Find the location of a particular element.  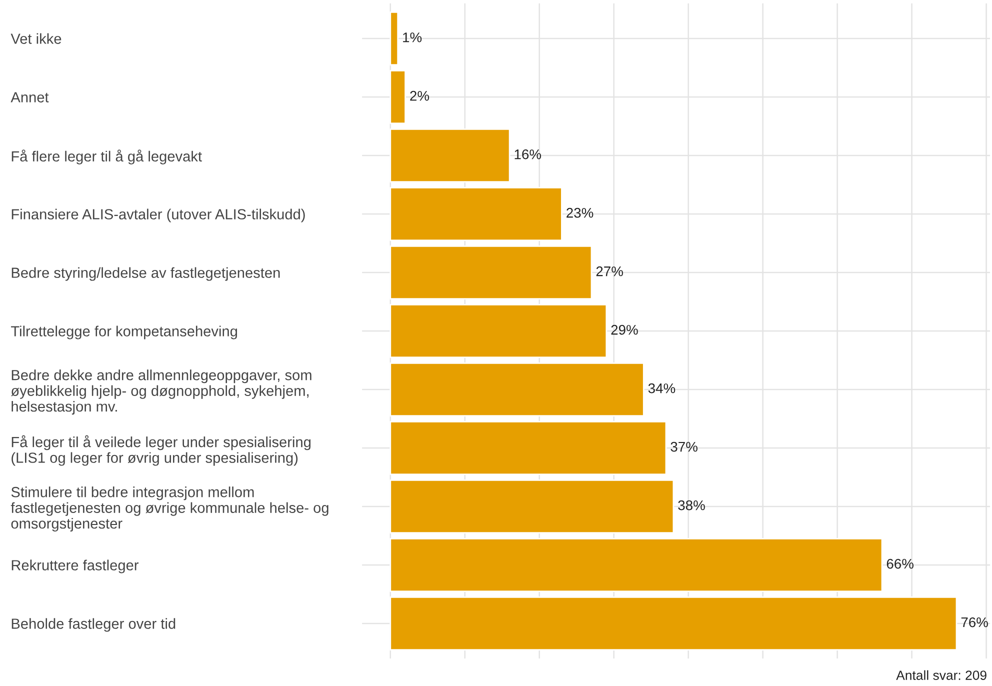

text: Antall svar: 209 is located at coordinates (941, 675).